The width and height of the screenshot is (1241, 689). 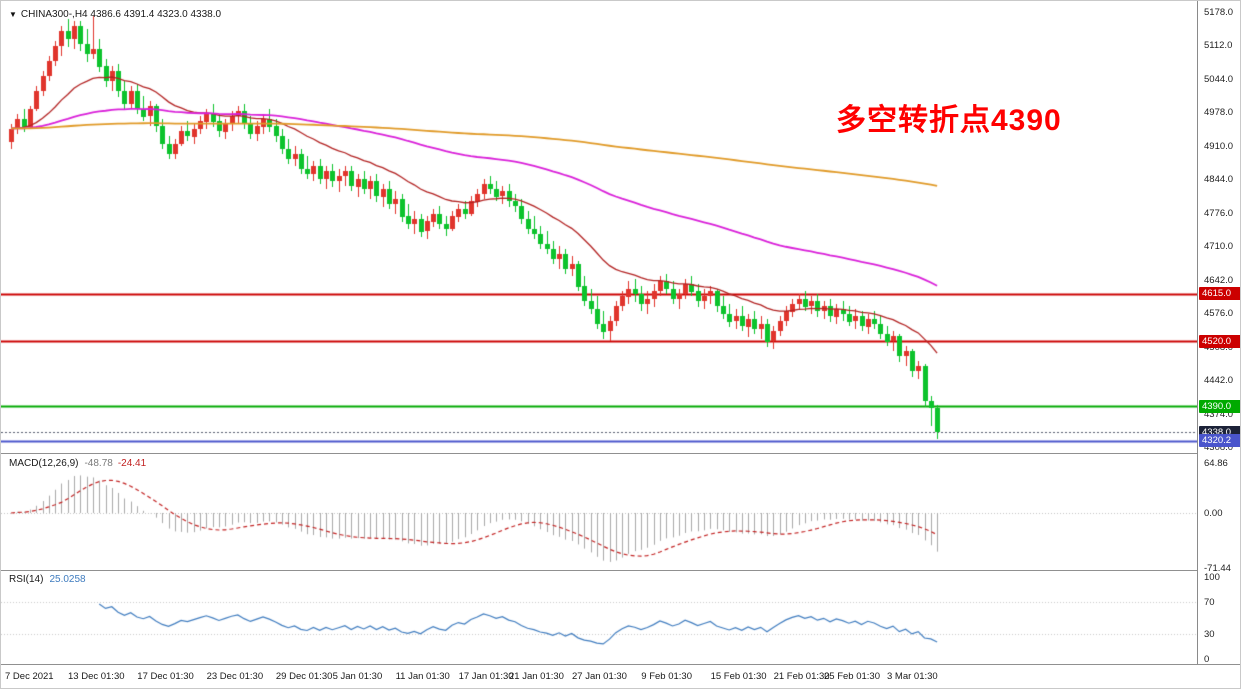 I want to click on ohlc-text: CHINA300-,H4 4386.6 4391.4 4323.0 4338.0, so click(x=121, y=14).